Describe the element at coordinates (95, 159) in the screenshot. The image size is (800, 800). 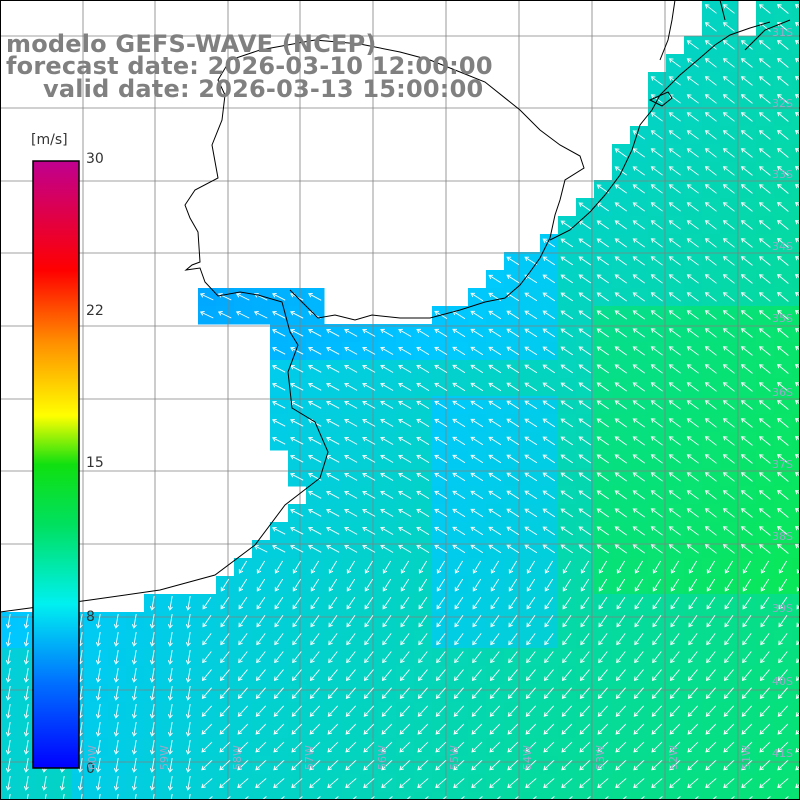
I see `colorbar-tick-30: 30` at that location.